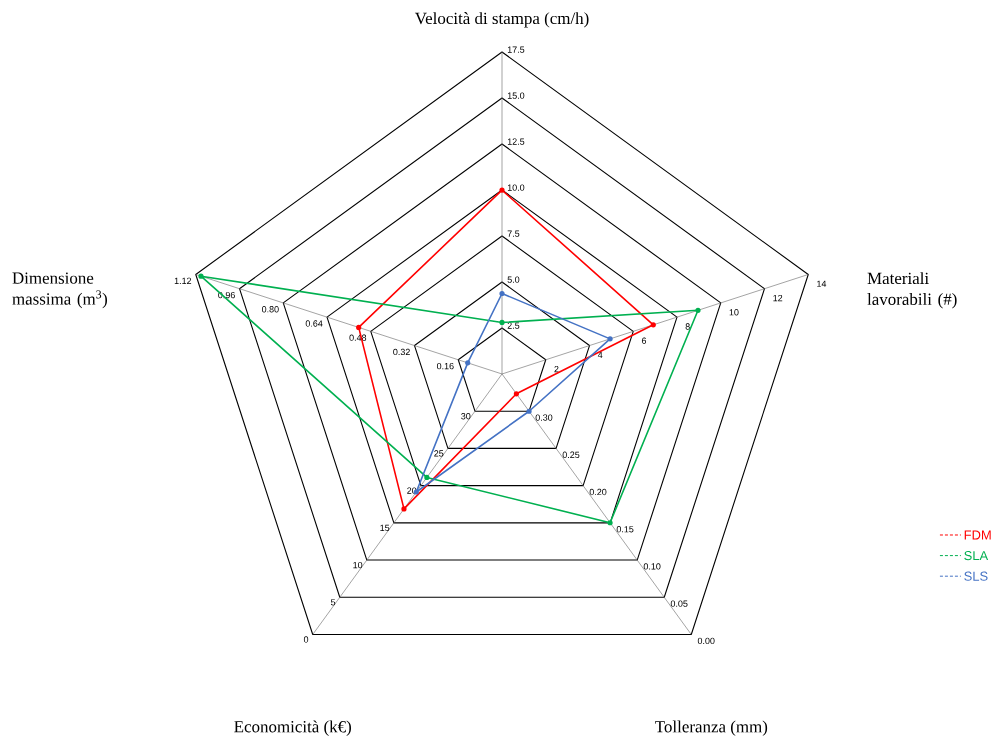 This screenshot has width=1008, height=742. What do you see at coordinates (778, 298) in the screenshot?
I see `text: 12` at bounding box center [778, 298].